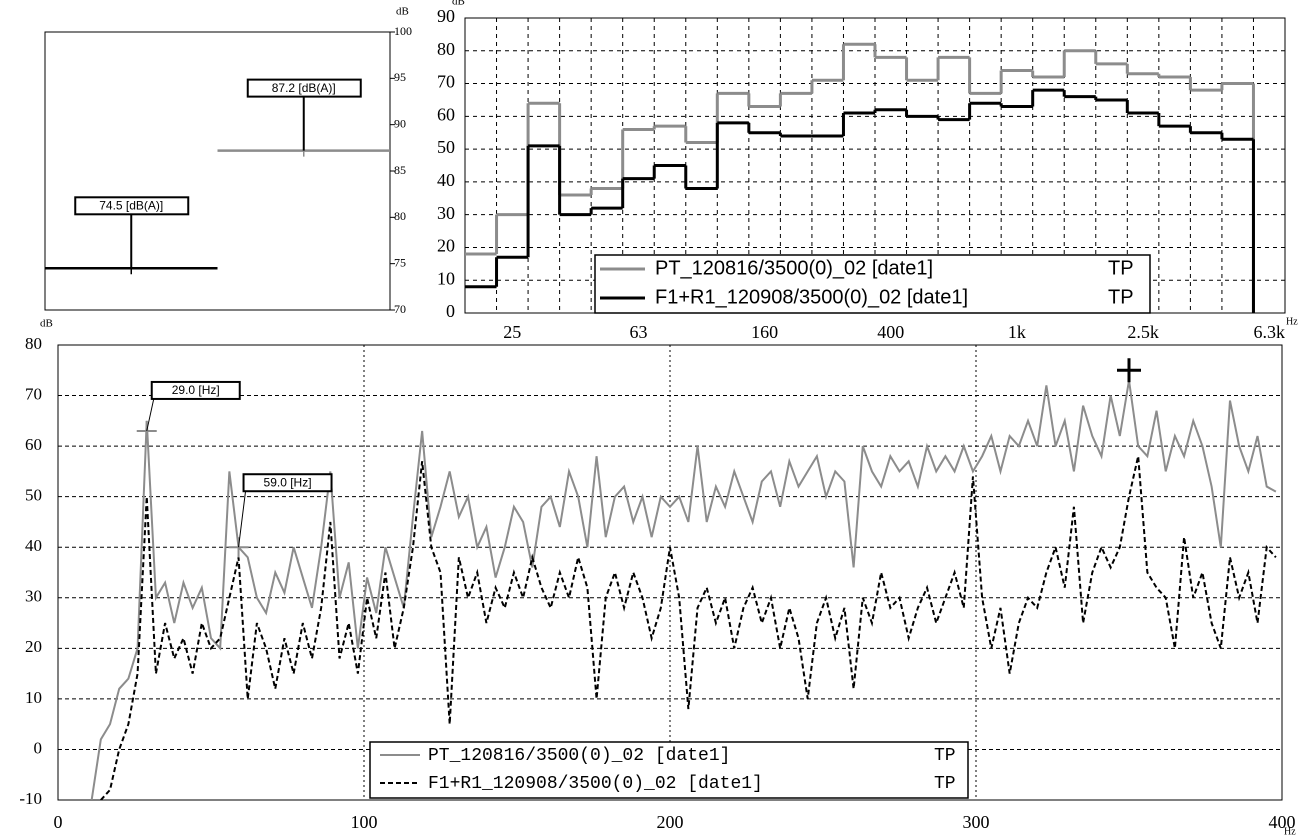  Describe the element at coordinates (764, 332) in the screenshot. I see `x-tick-label: 160` at that location.